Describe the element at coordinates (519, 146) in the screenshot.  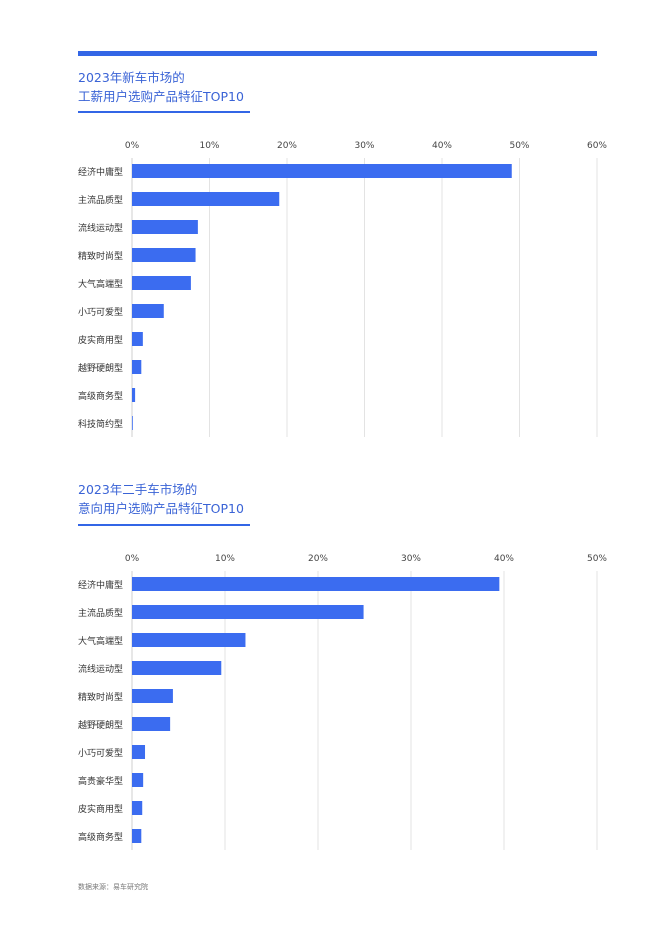
I see `chart1-tick-label: 50%` at that location.